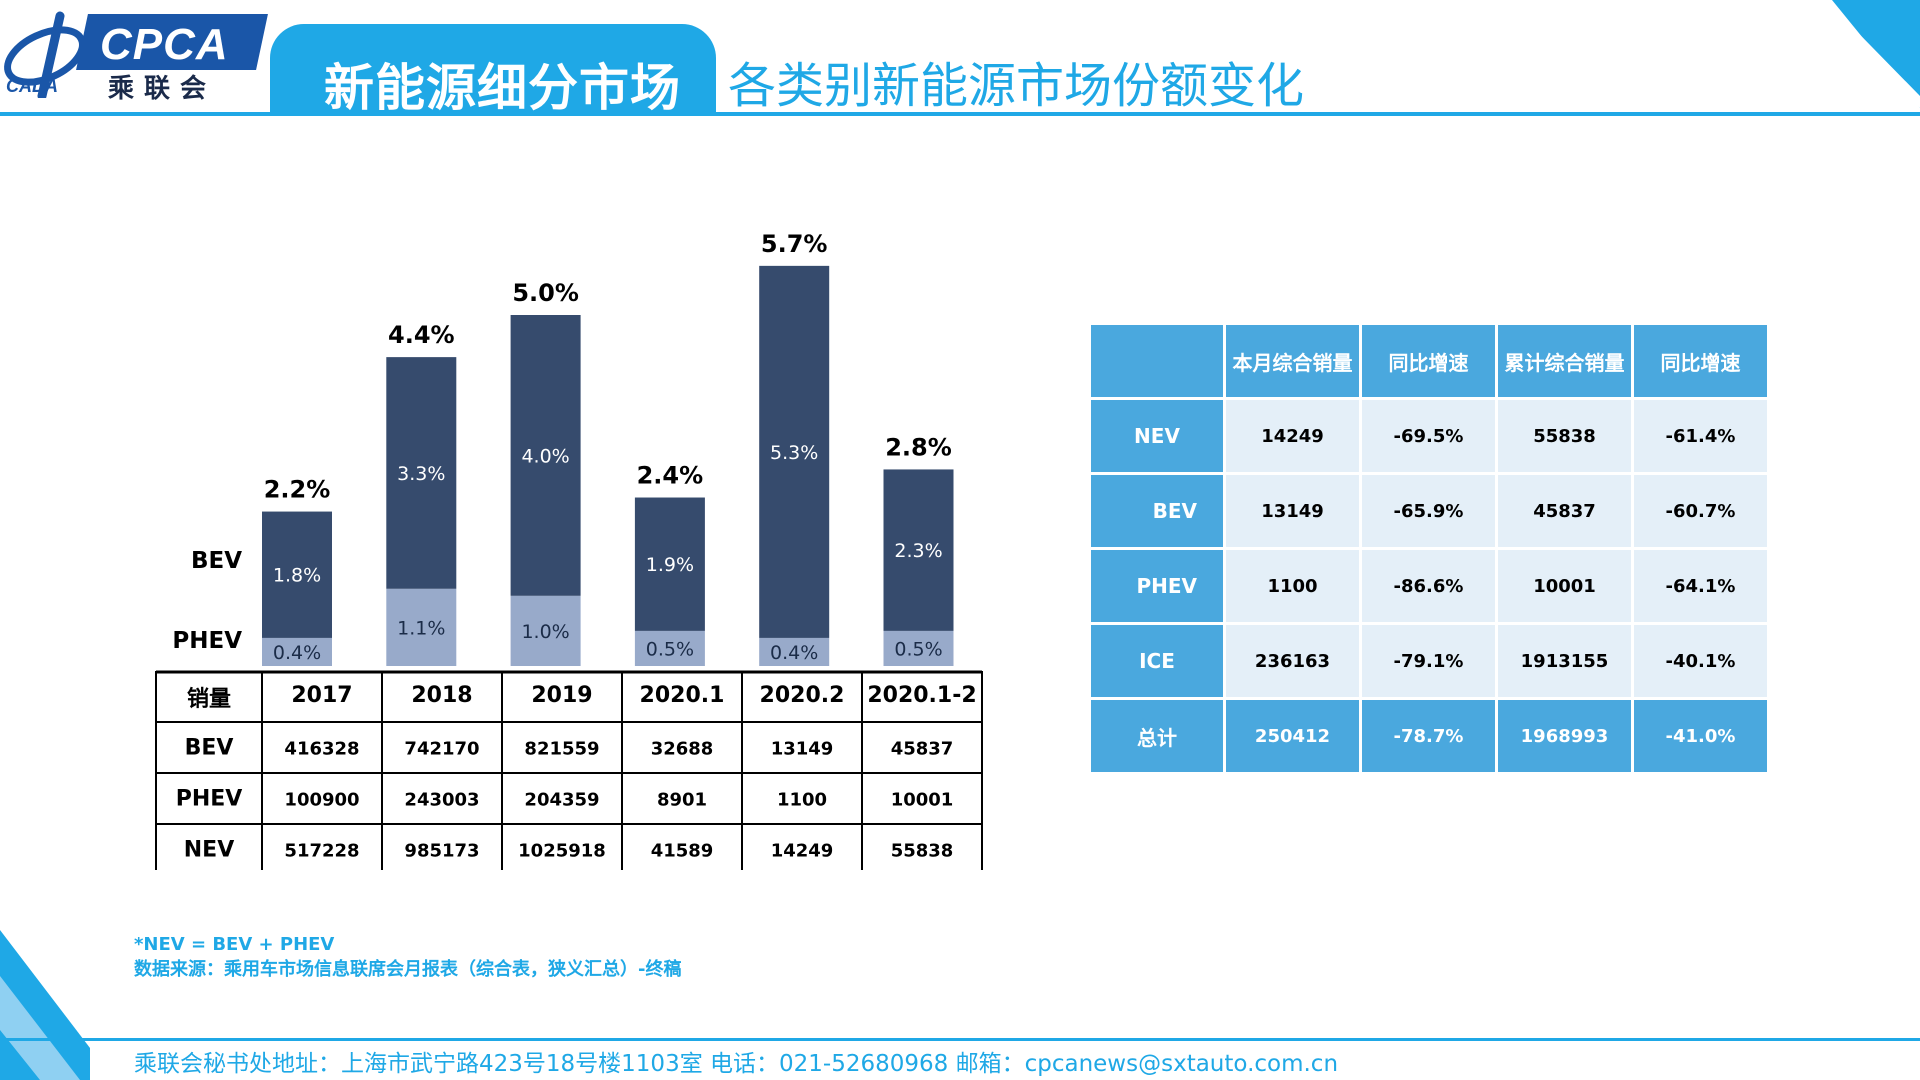  Describe the element at coordinates (1564, 586) in the screenshot. I see `stats-cell: 10001` at that location.